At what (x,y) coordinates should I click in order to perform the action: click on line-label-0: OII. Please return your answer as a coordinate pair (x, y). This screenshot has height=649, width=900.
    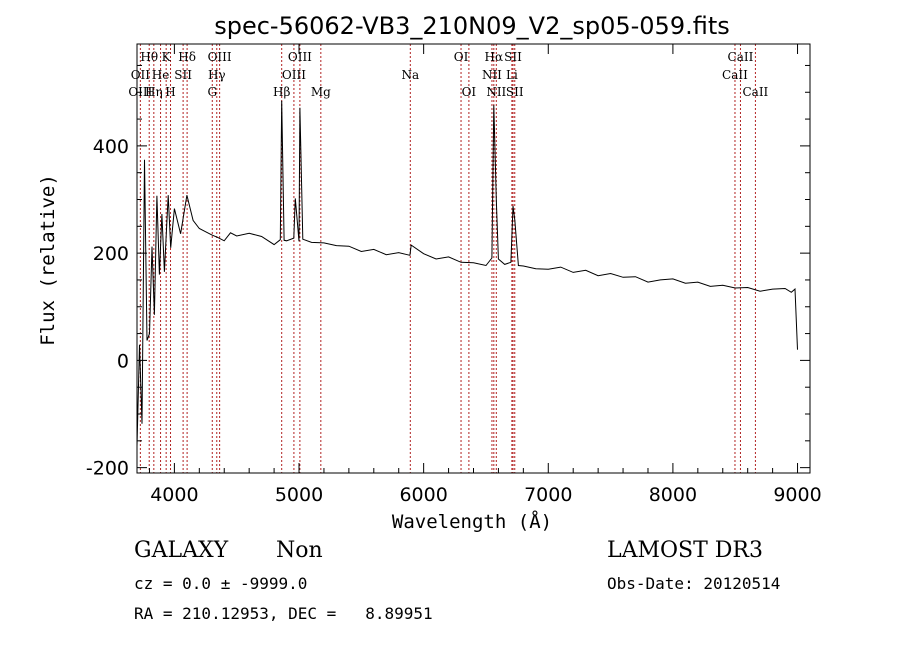
    Looking at the image, I should click on (141, 75).